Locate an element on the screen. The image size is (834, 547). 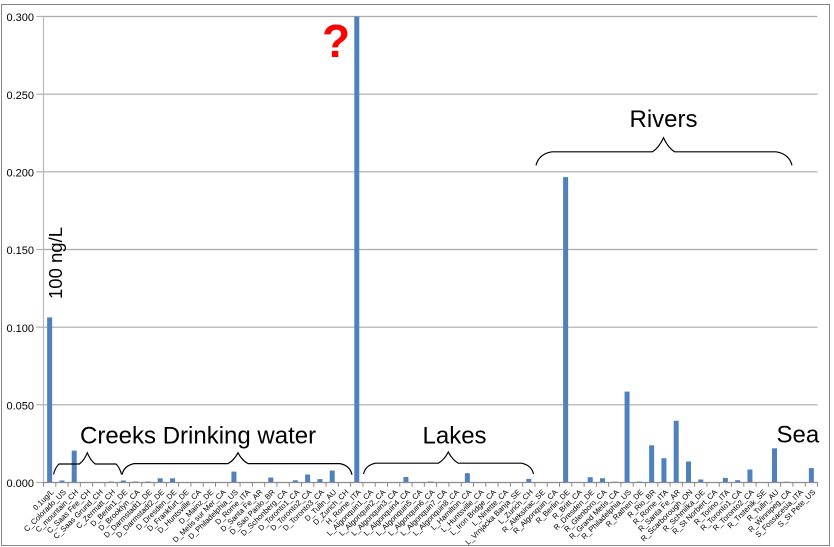
svg-text: Sea is located at coordinates (798, 434).